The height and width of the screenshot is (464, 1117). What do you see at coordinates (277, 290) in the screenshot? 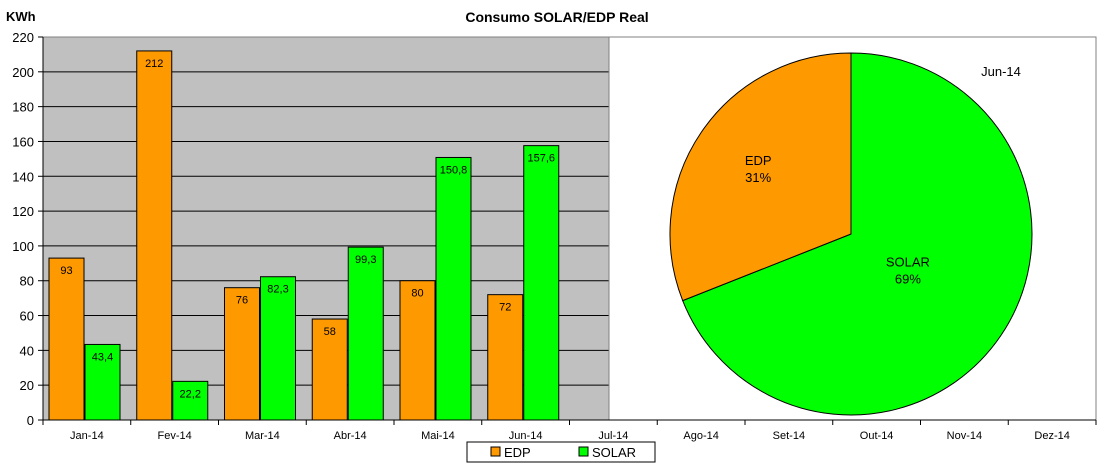
I see `data-label-solar: 82,3` at bounding box center [277, 290].